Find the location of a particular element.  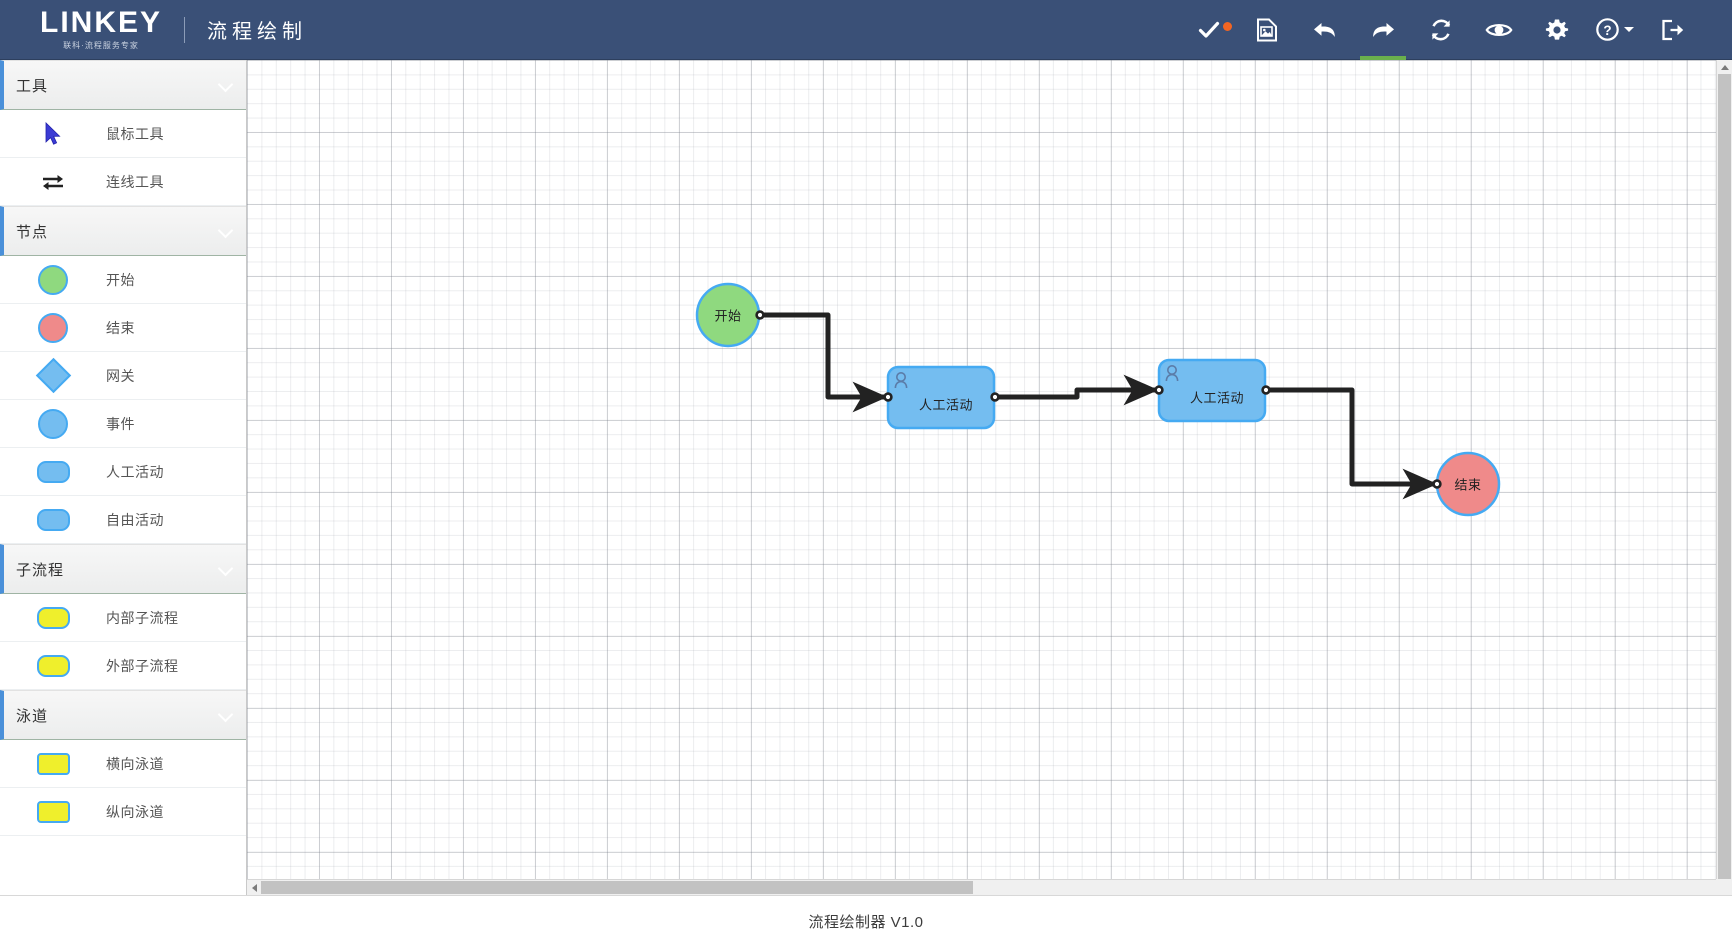

export-image-button is located at coordinates (1267, 30).